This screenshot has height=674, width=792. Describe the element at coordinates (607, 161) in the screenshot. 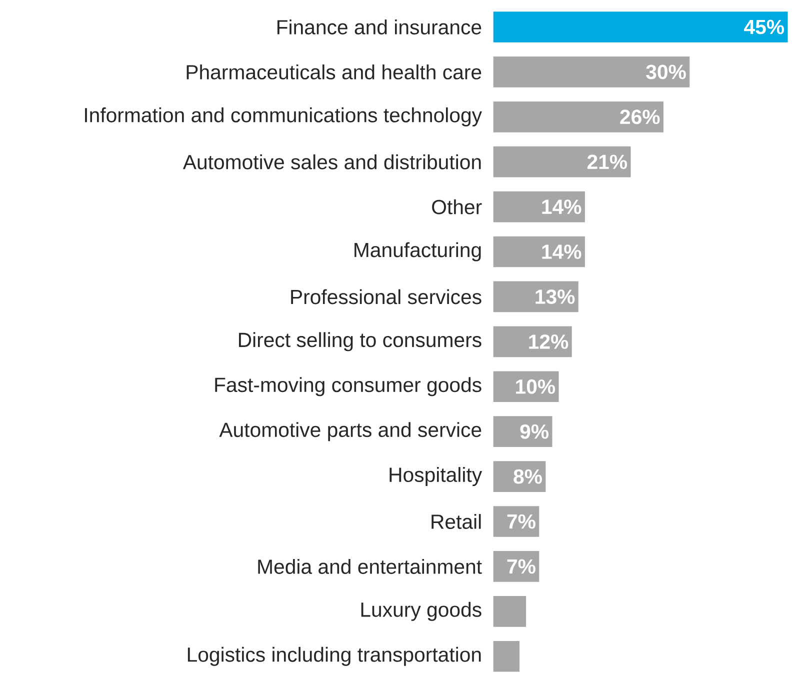

I see `data-label: 21%` at that location.